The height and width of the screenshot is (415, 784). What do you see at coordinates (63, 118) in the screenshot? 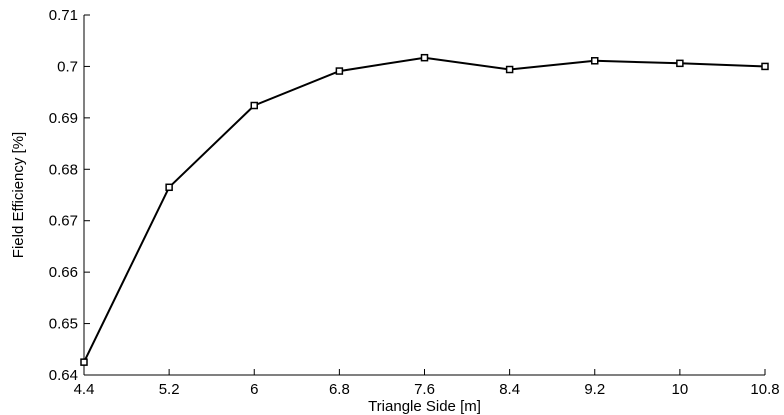
I see `y-tick-label: 0.69` at bounding box center [63, 118].